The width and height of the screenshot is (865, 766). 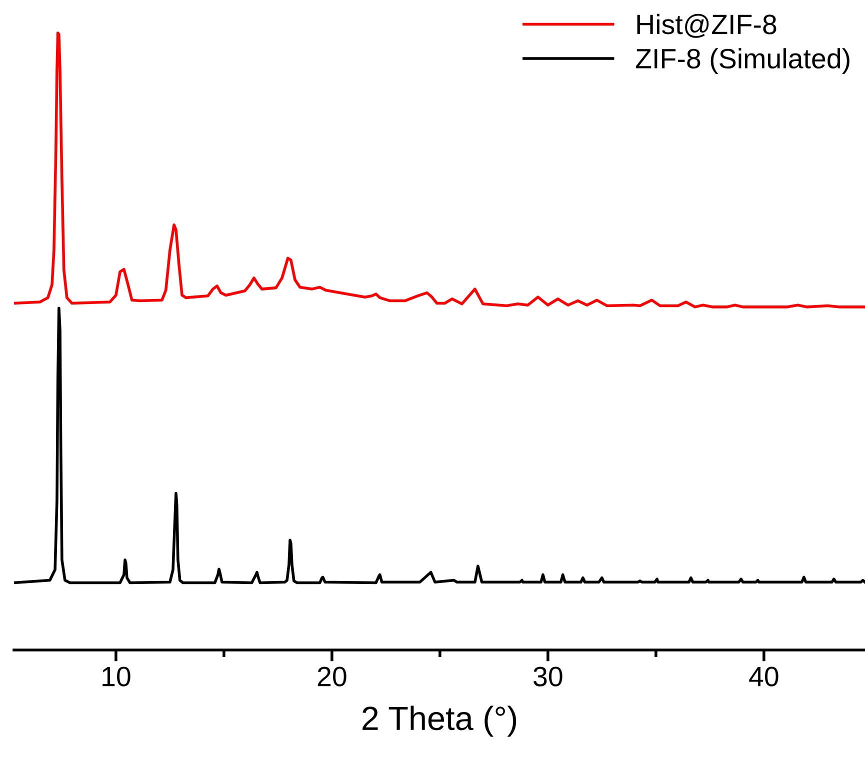 What do you see at coordinates (332, 676) in the screenshot?
I see `x-tick-label: 20` at bounding box center [332, 676].